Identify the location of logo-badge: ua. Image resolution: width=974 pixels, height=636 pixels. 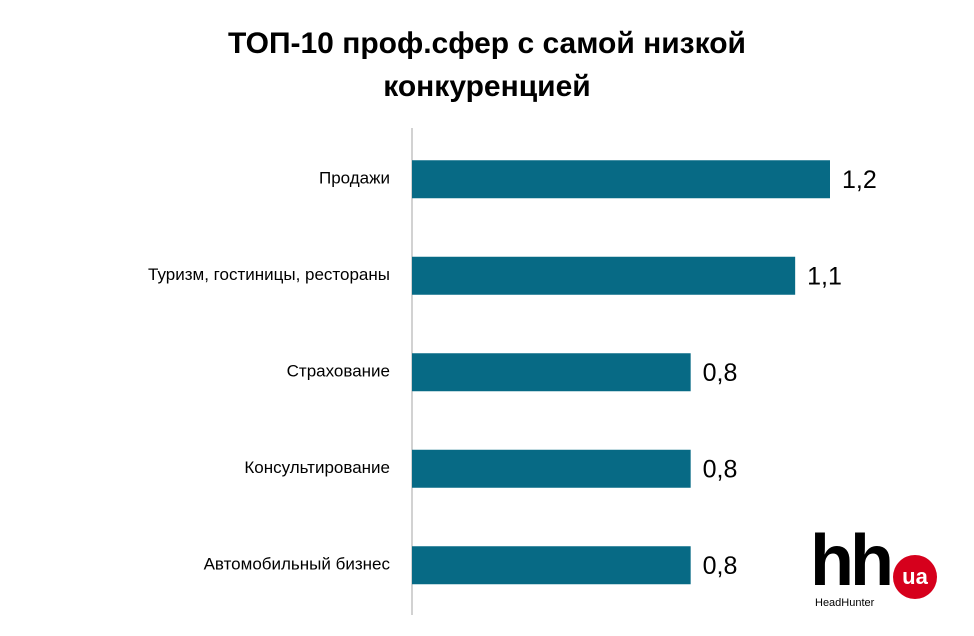
(915, 576).